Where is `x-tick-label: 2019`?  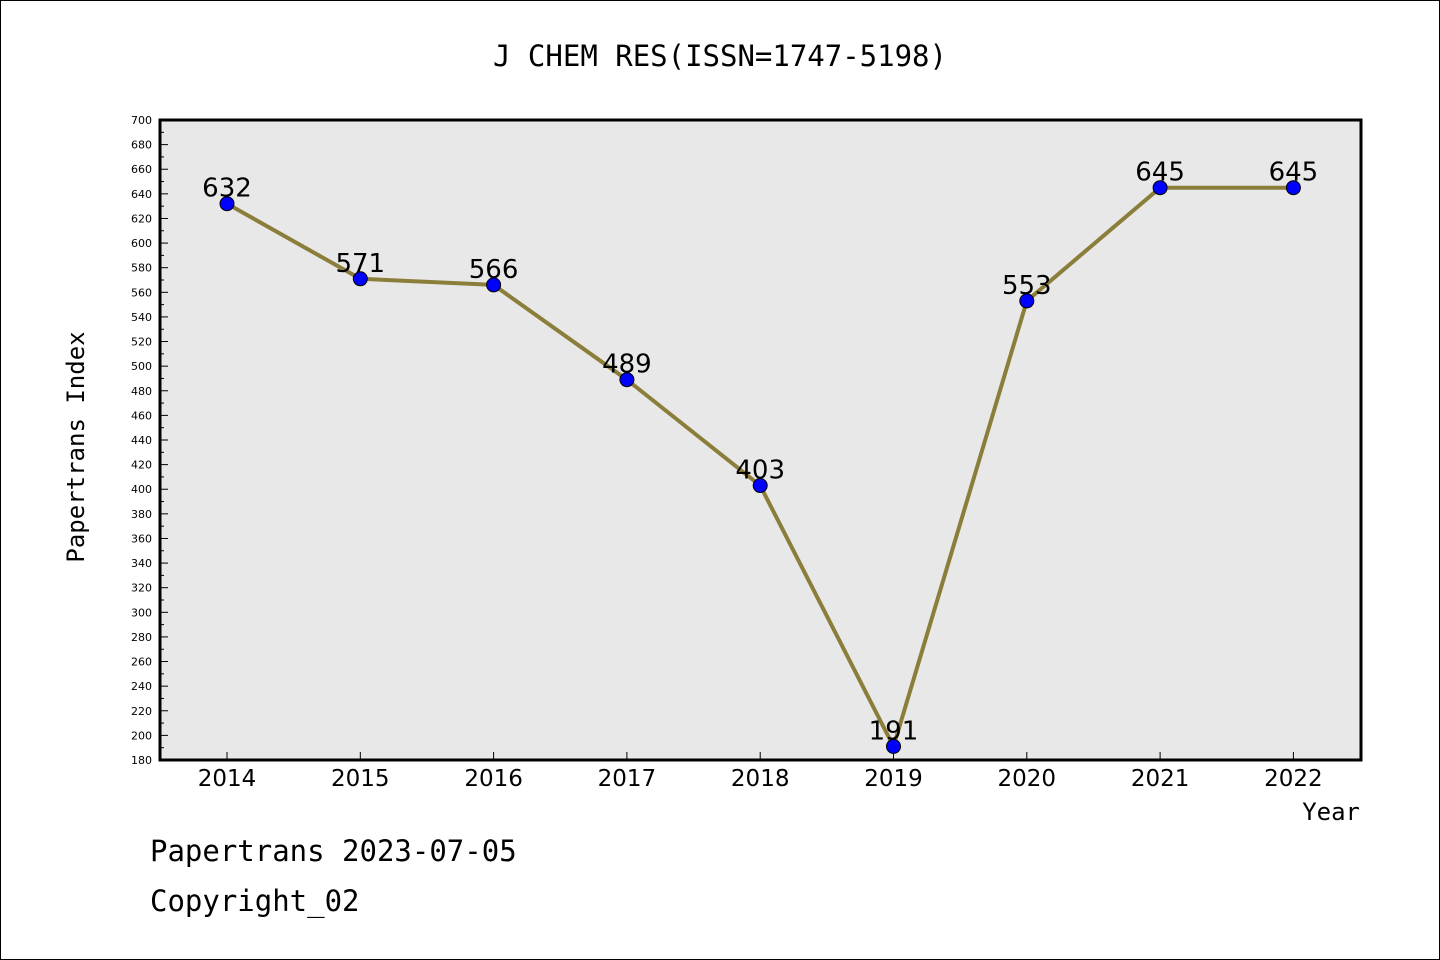 x-tick-label: 2019 is located at coordinates (893, 779).